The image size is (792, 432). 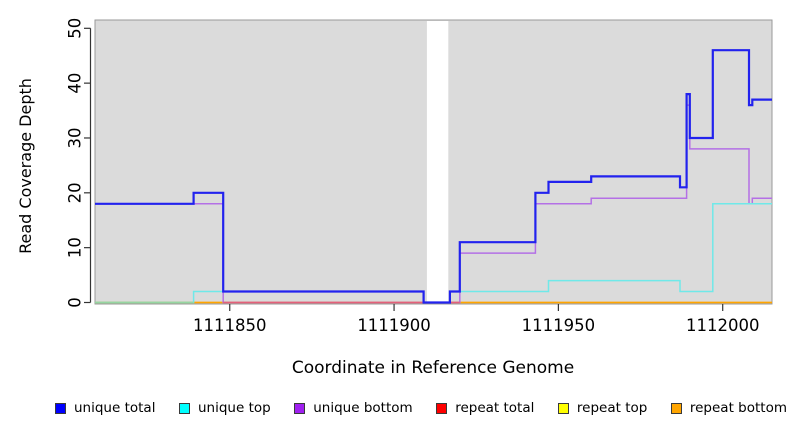 I want to click on legend-item-repeat-total: repeat total, so click(x=485, y=408).